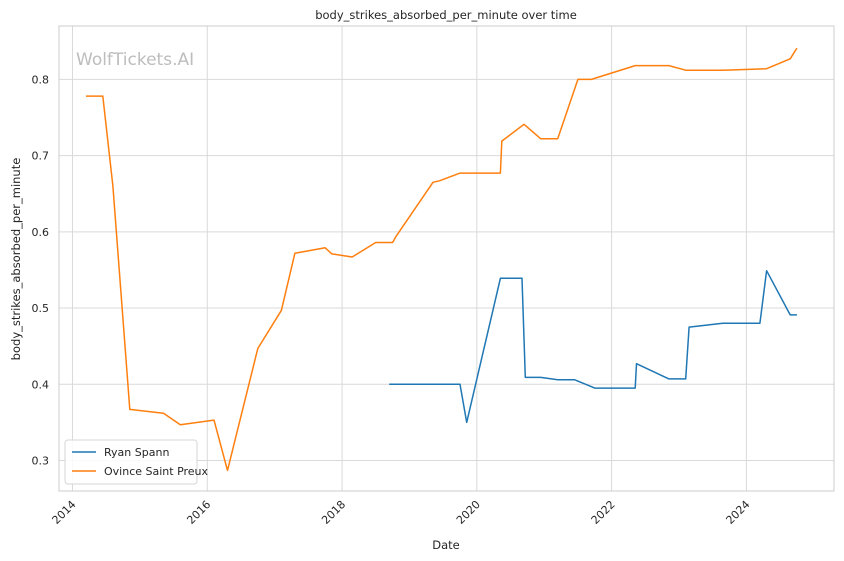 The width and height of the screenshot is (844, 561). I want to click on x-tick-label: 2016, so click(198, 512).